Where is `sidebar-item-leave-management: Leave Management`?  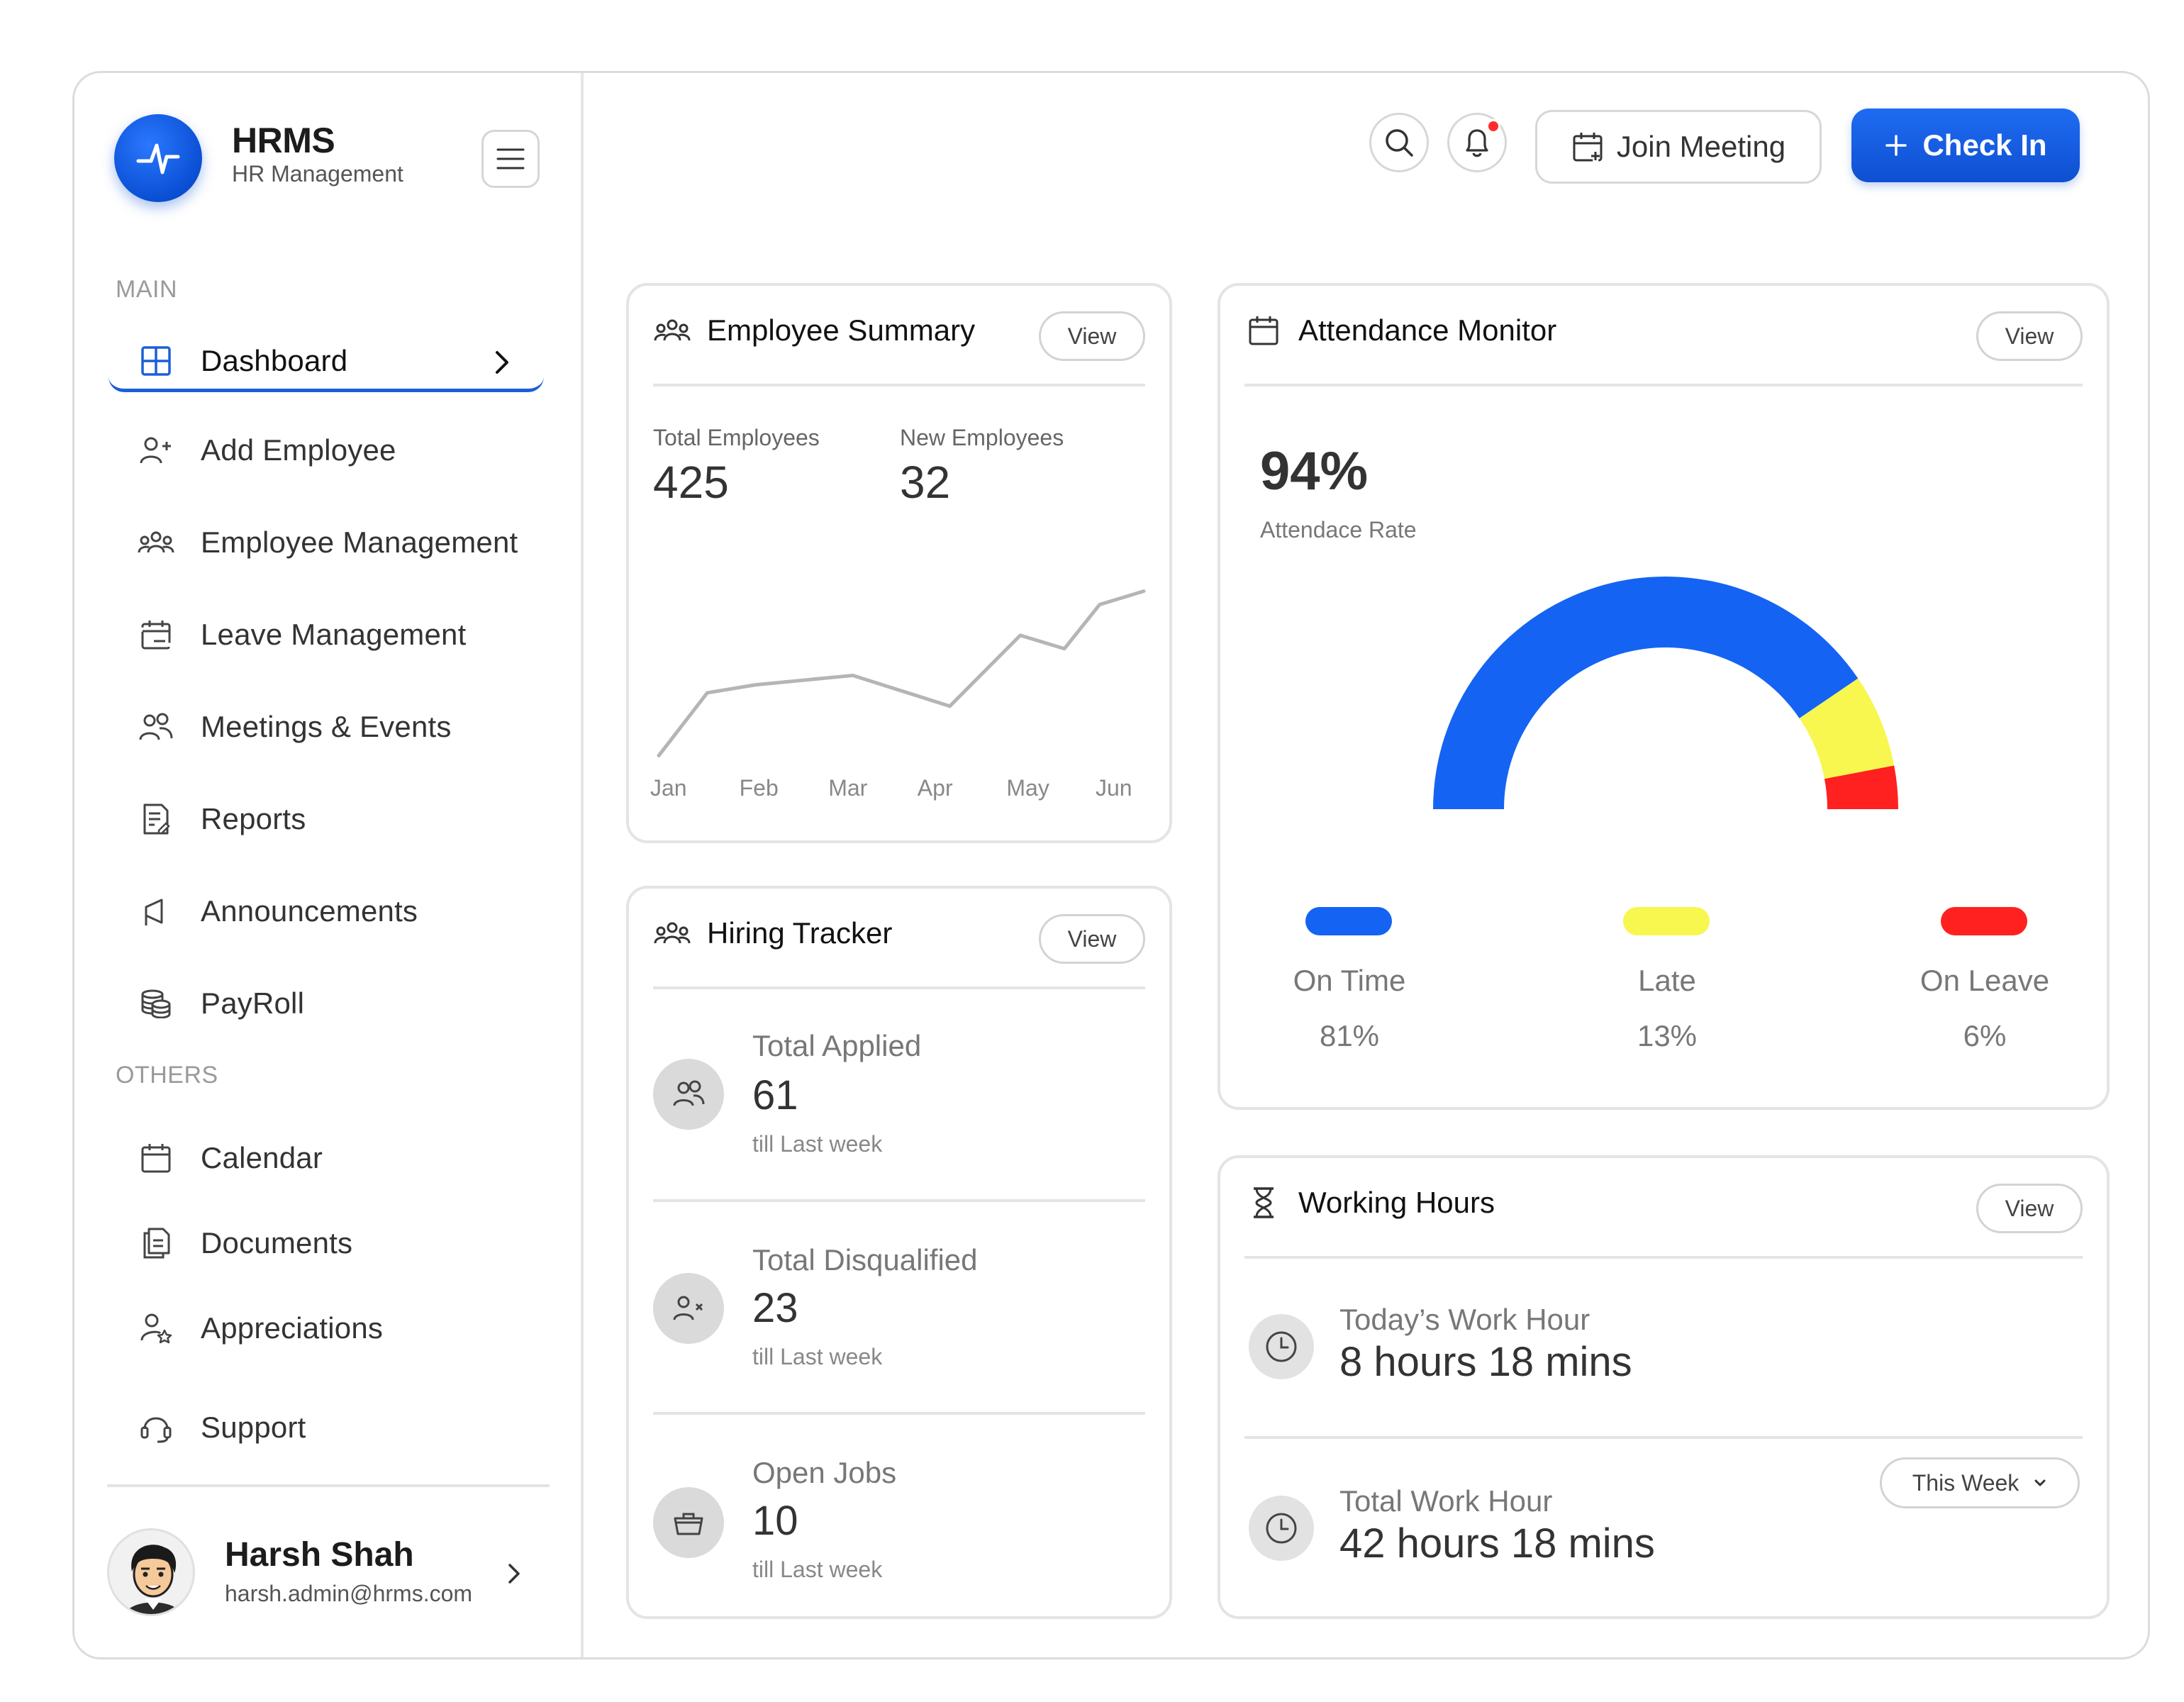
sidebar-item-leave-management: Leave Management is located at coordinates (326, 634).